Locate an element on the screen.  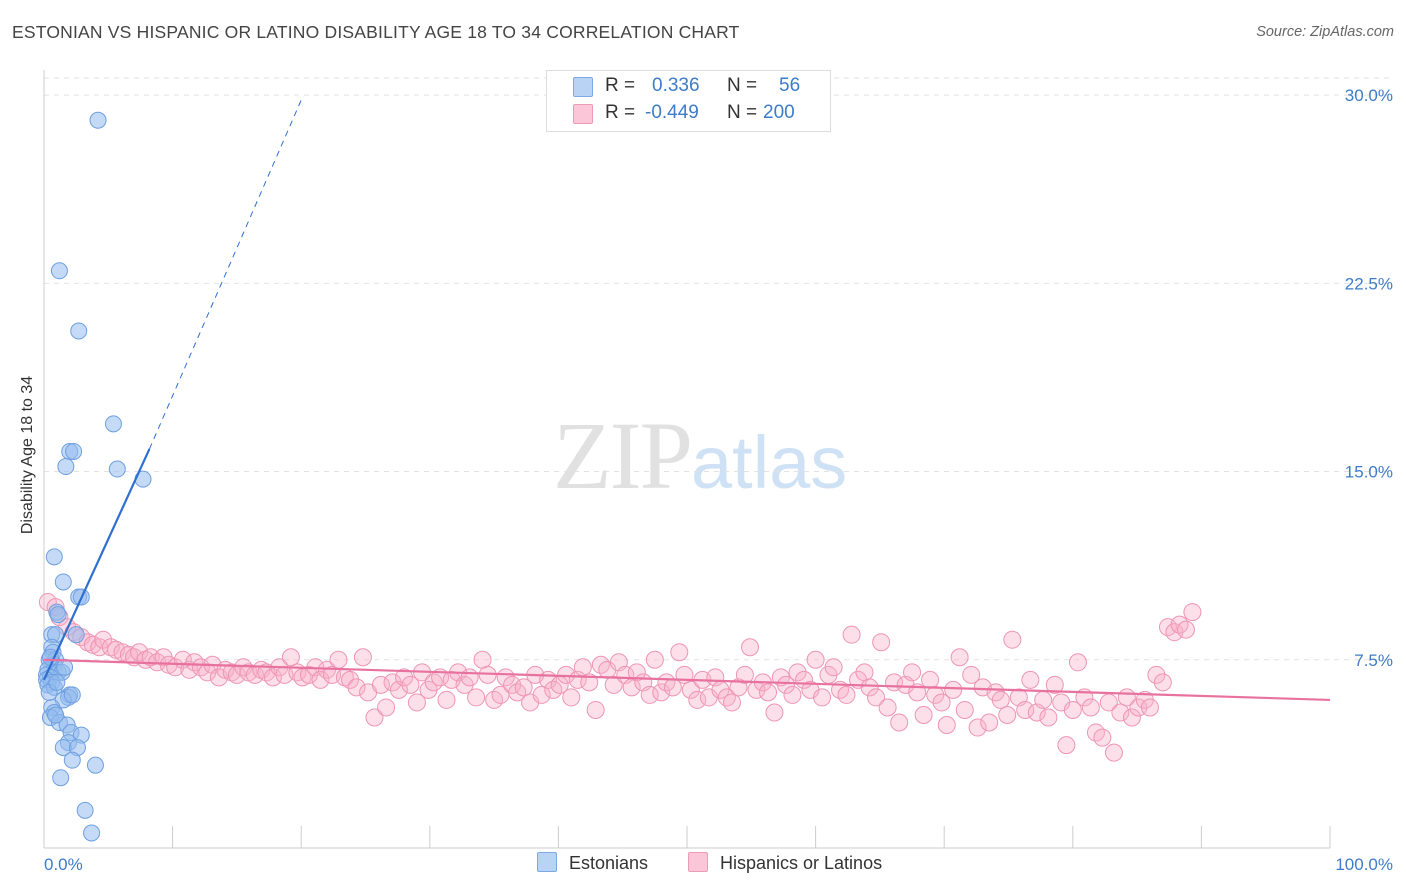
stats-row-hispanics: R = -0.449 N = 200 is located at coordinates (688, 114).